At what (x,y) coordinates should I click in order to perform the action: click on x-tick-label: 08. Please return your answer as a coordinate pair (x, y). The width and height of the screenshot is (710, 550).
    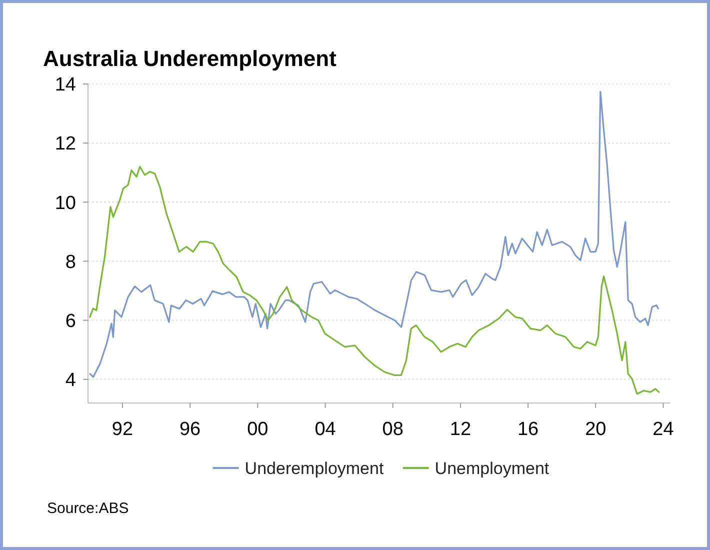
    Looking at the image, I should click on (393, 429).